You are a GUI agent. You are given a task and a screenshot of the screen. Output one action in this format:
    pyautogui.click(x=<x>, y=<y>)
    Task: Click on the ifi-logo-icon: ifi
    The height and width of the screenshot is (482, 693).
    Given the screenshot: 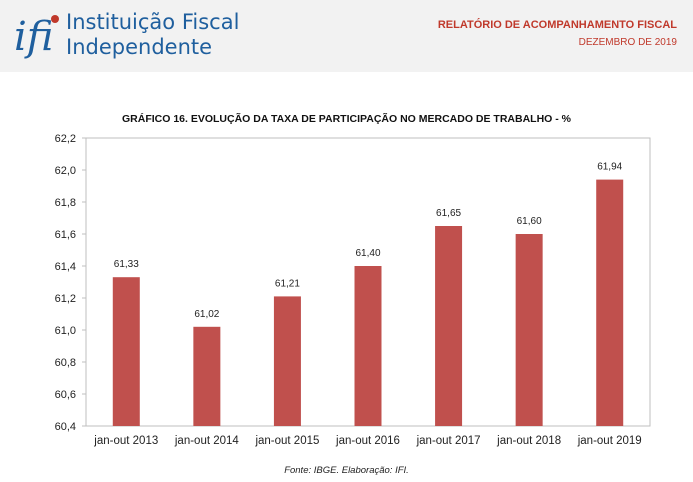 What is the action you would take?
    pyautogui.click(x=36, y=37)
    